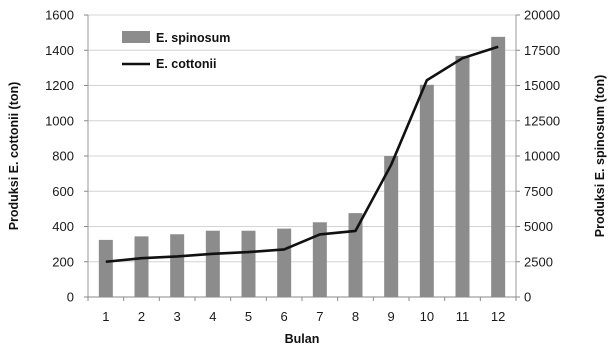 This screenshot has width=614, height=352. I want to click on right-tick-label: 12500, so click(542, 120).